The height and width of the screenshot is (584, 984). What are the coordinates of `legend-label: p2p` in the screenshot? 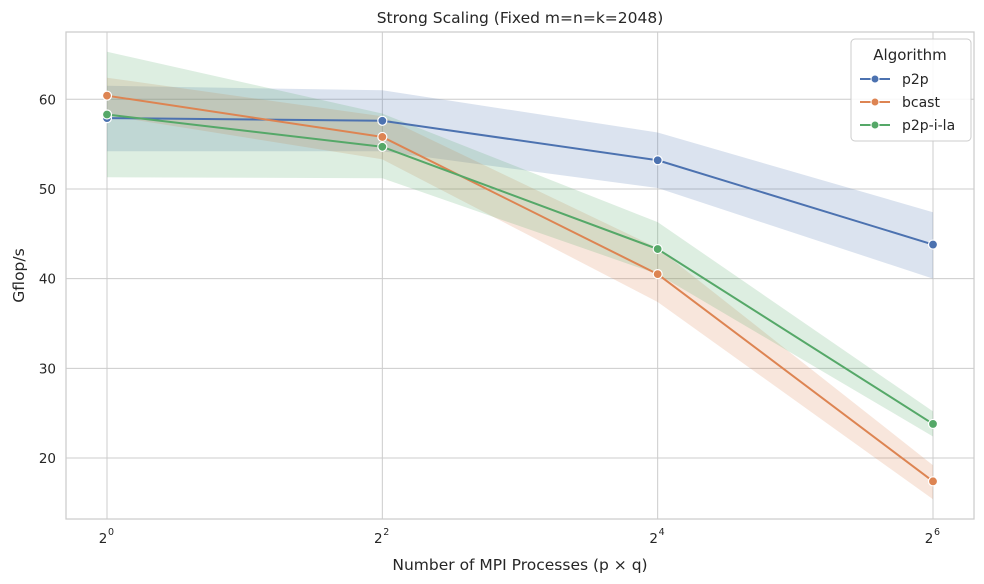 It's located at (915, 80).